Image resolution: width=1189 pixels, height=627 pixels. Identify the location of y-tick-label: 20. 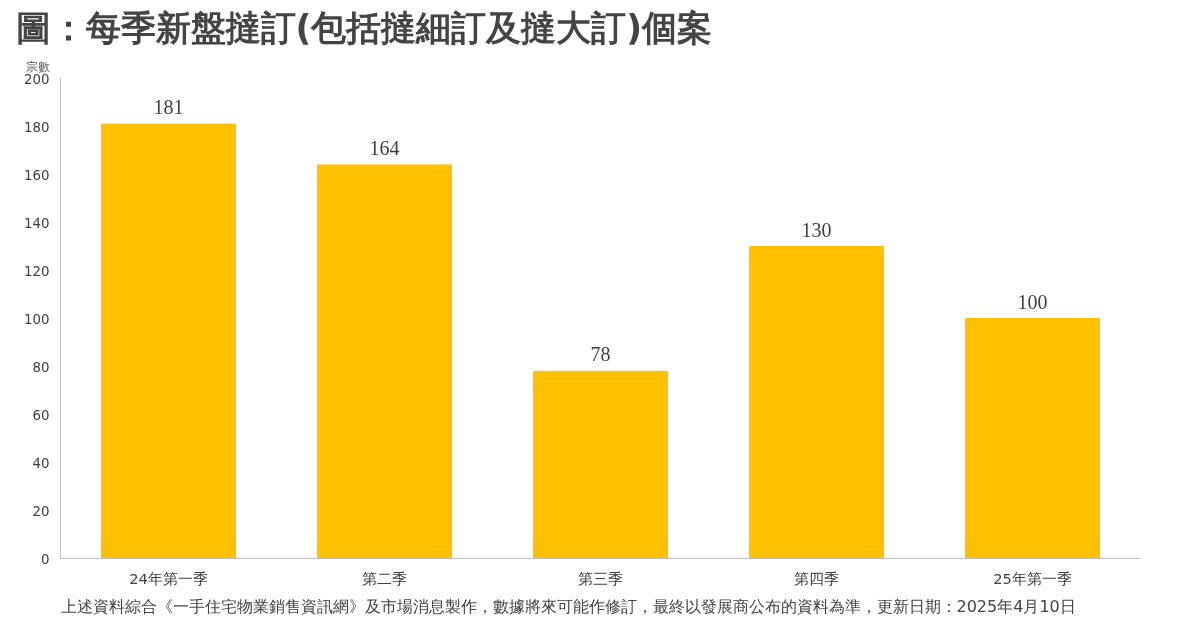
(41, 511).